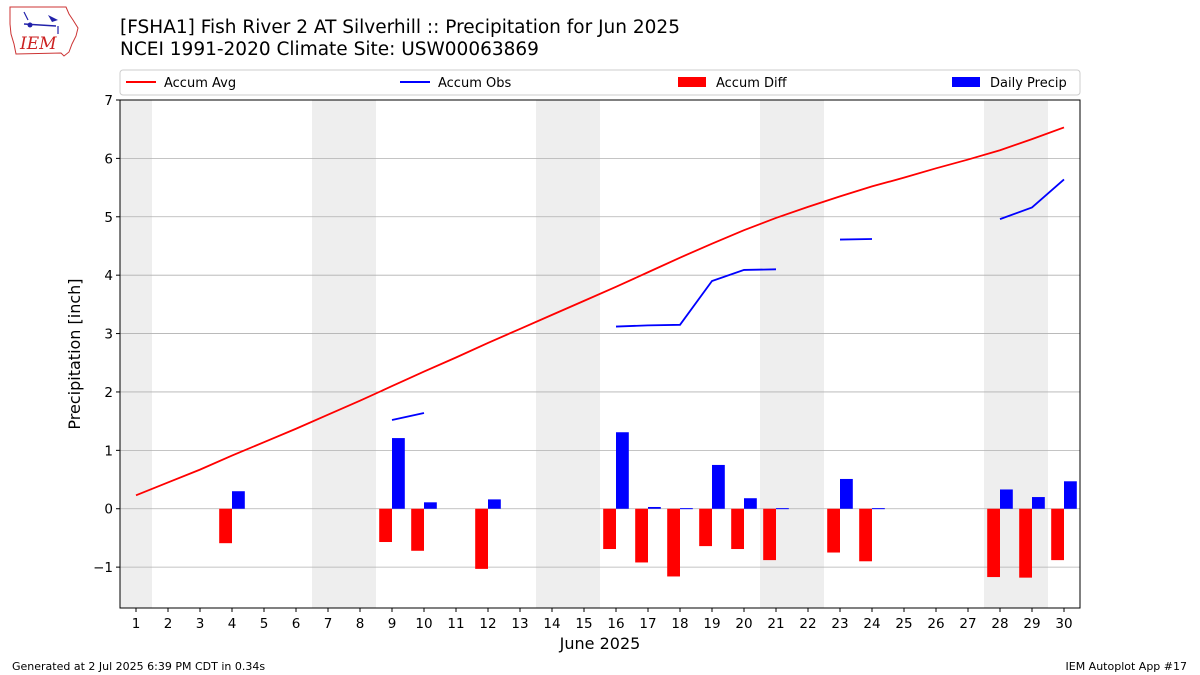 This screenshot has width=1200, height=675. What do you see at coordinates (168, 624) in the screenshot?
I see `x-tick-label: 2` at bounding box center [168, 624].